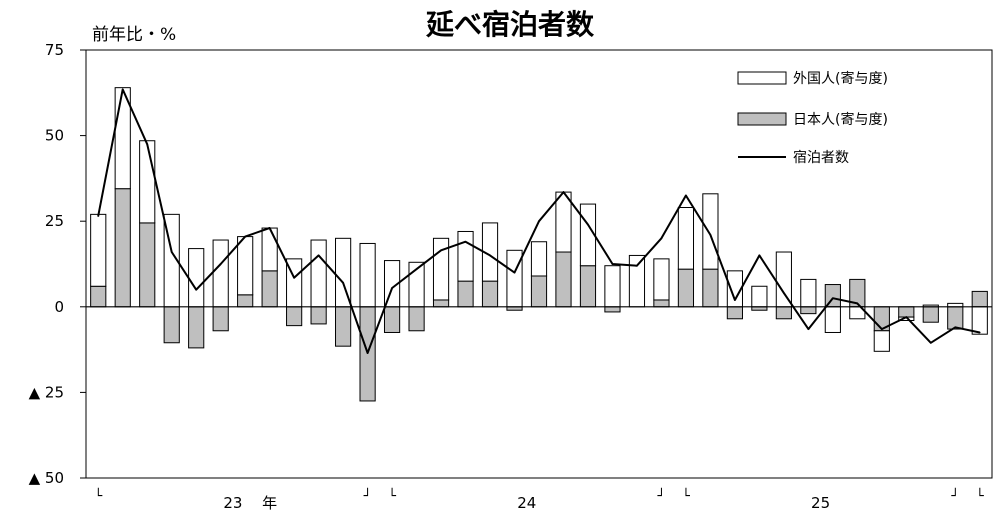 Image resolution: width=1001 pixels, height=518 pixels. What do you see at coordinates (840, 78) in the screenshot?
I see `legend-label-foreign: 外国人(寄与度)` at bounding box center [840, 78].